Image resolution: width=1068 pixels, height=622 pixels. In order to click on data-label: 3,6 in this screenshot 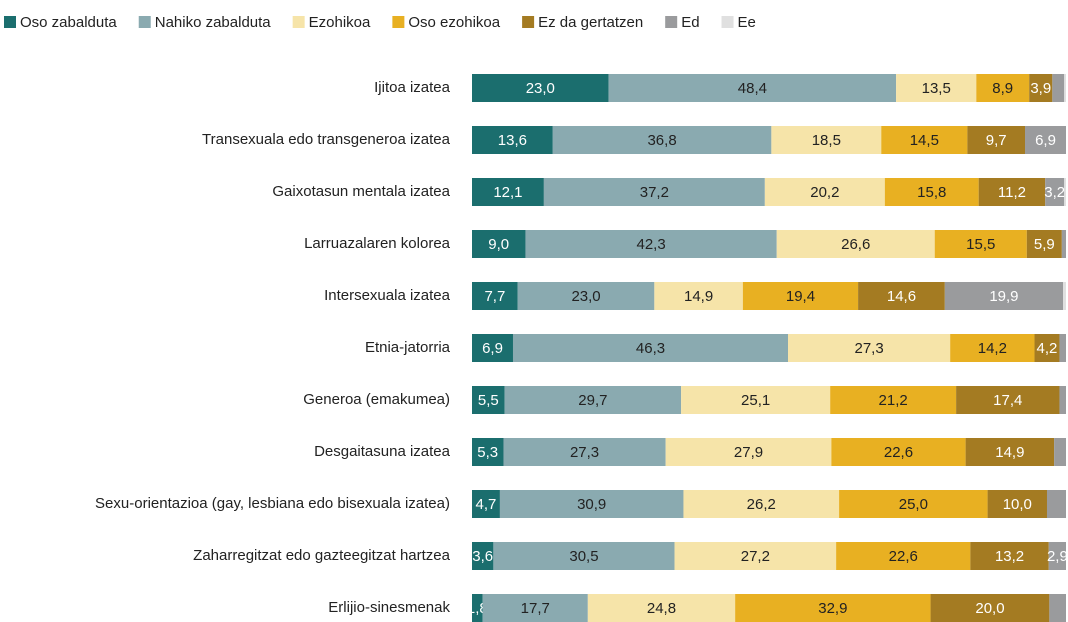, I will do `click(482, 556)`.